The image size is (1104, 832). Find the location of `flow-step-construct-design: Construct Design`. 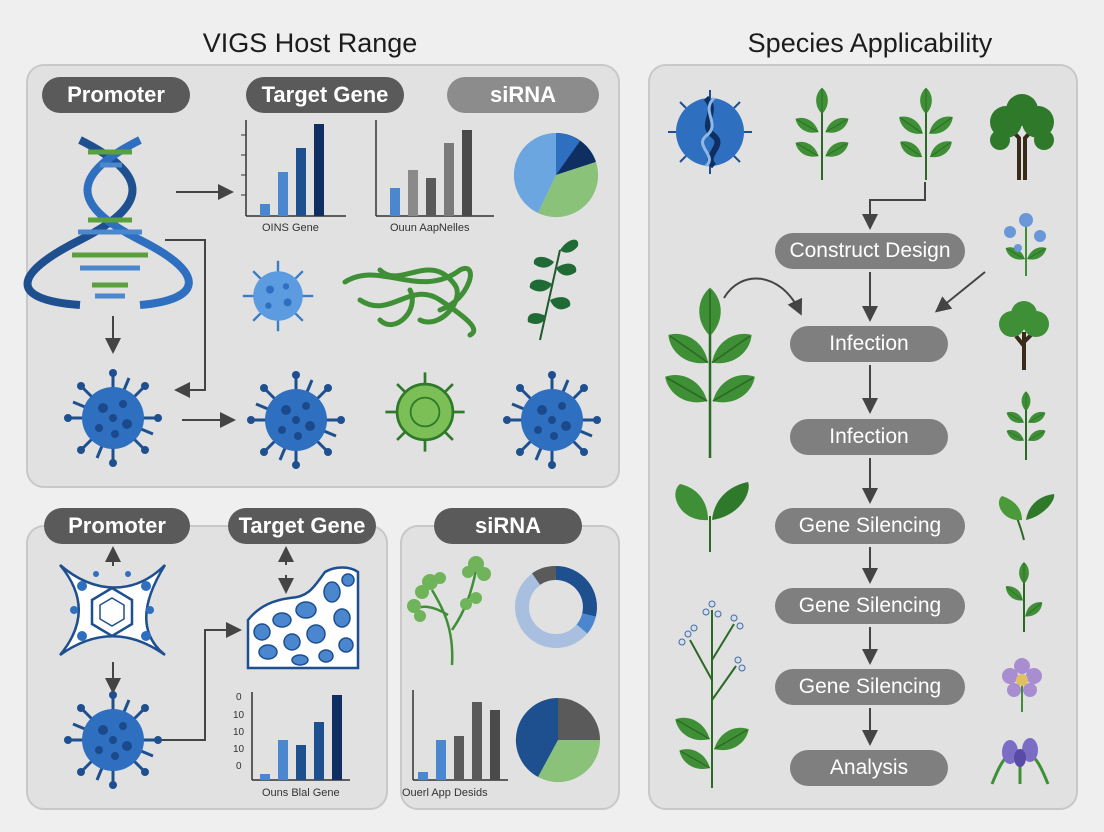

flow-step-construct-design: Construct Design is located at coordinates (870, 251).